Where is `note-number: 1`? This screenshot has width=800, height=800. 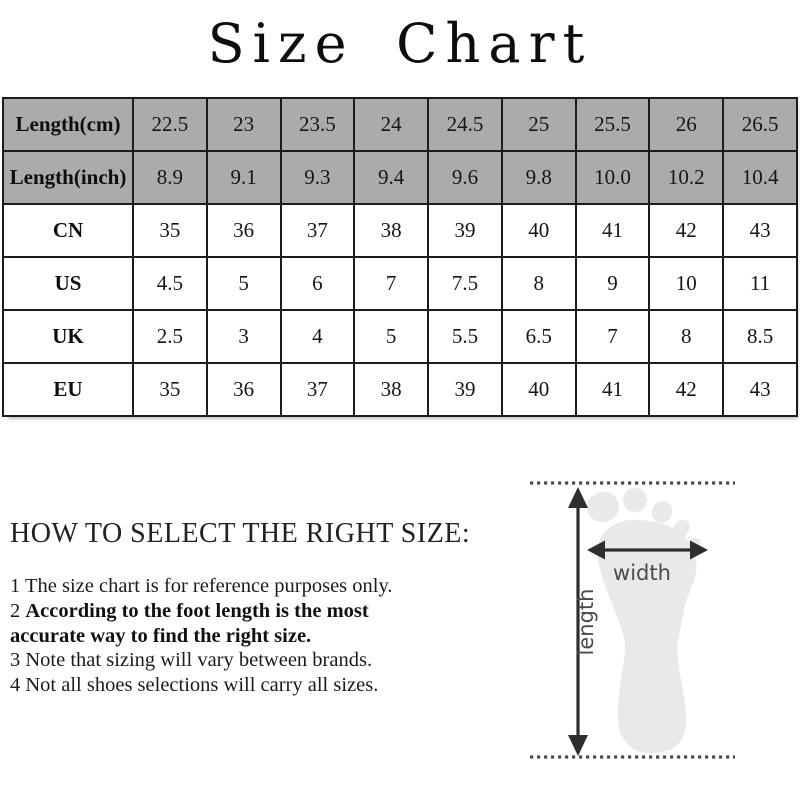 note-number: 1 is located at coordinates (18, 586).